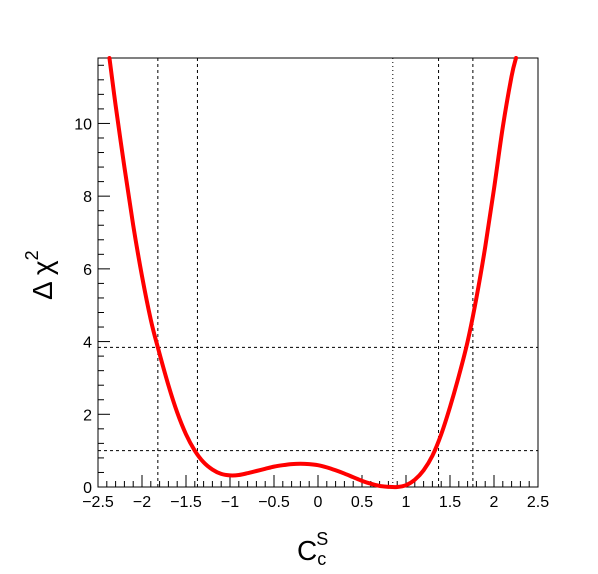 The image size is (598, 574). What do you see at coordinates (87, 488) in the screenshot?
I see `y-tick-label: 0` at bounding box center [87, 488].